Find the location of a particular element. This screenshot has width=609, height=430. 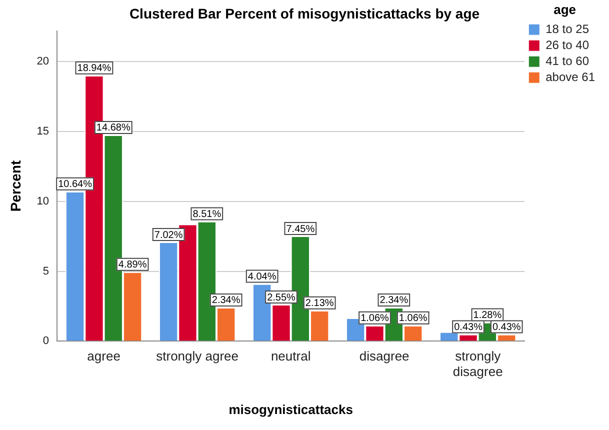

data-label: 14.68% is located at coordinates (113, 128).